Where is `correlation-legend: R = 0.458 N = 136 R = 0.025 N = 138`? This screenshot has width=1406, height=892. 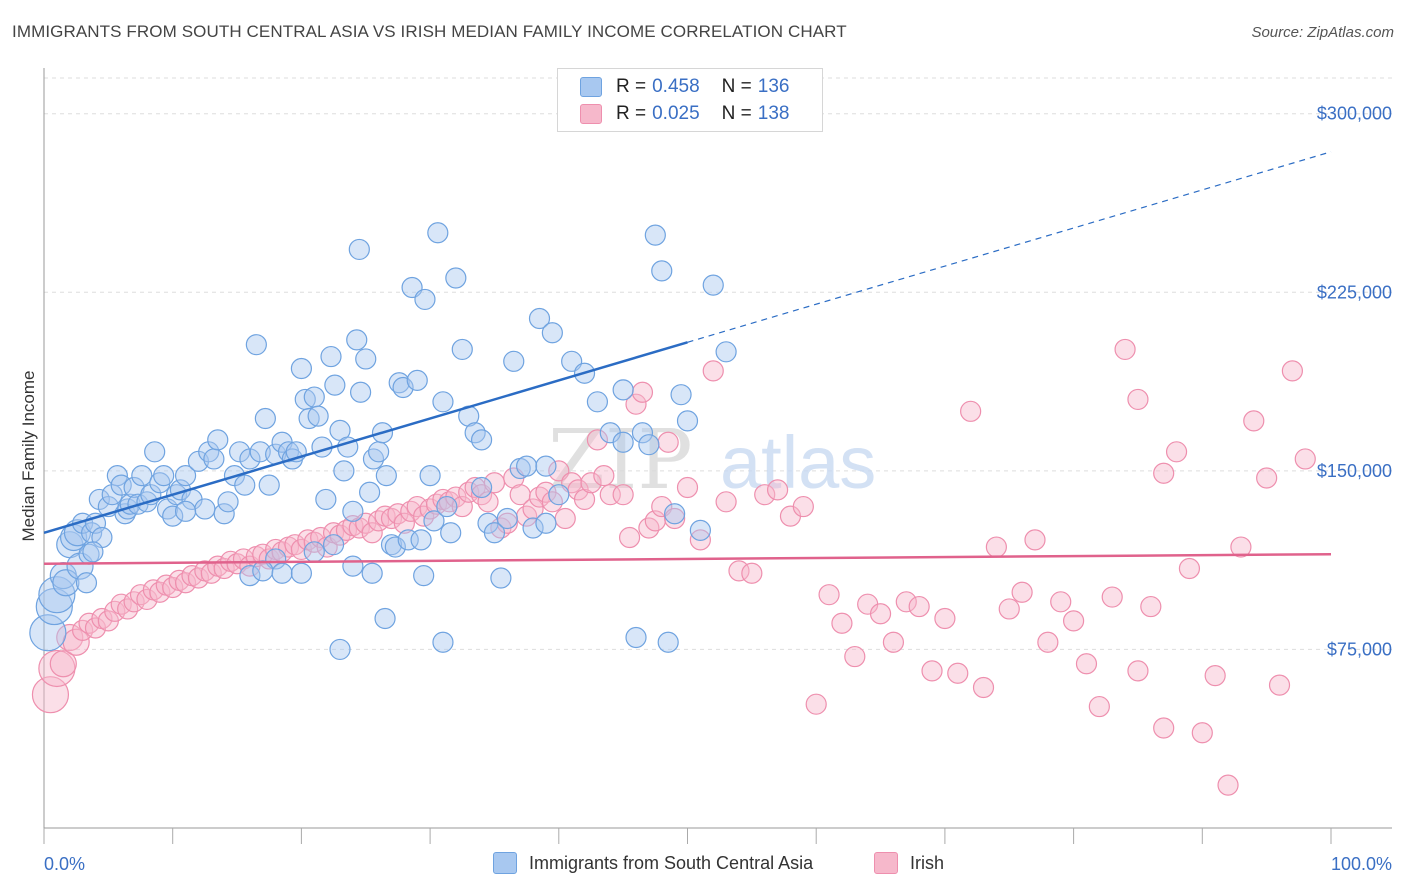
correlation-legend: R = 0.458 N = 136 R = 0.025 N = 138 is located at coordinates (690, 100).